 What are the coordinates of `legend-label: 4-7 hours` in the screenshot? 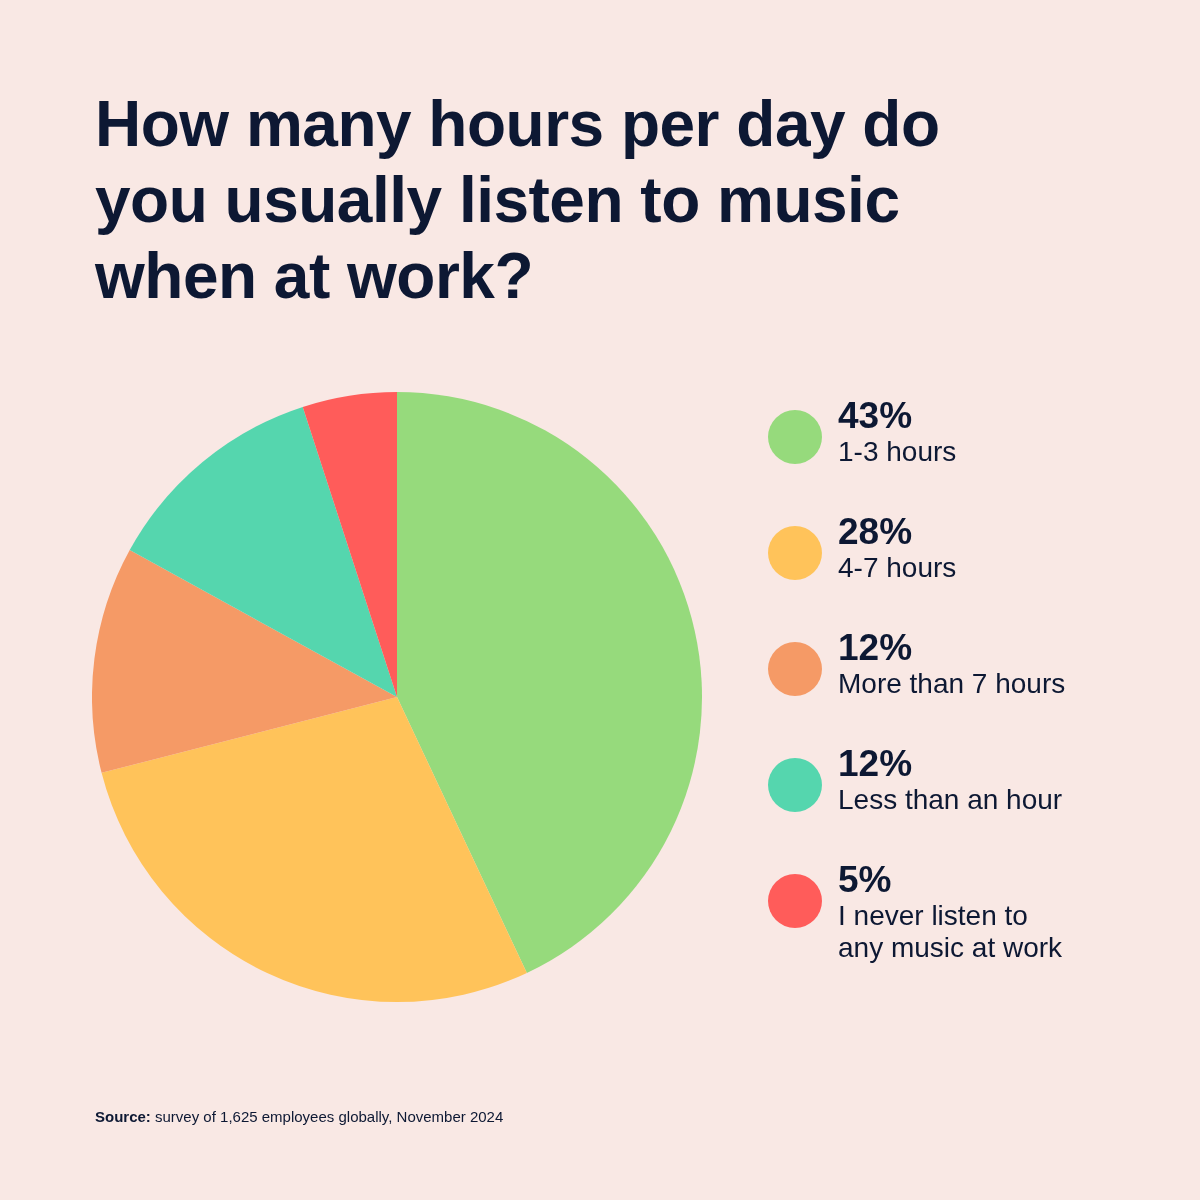 It's located at (897, 568).